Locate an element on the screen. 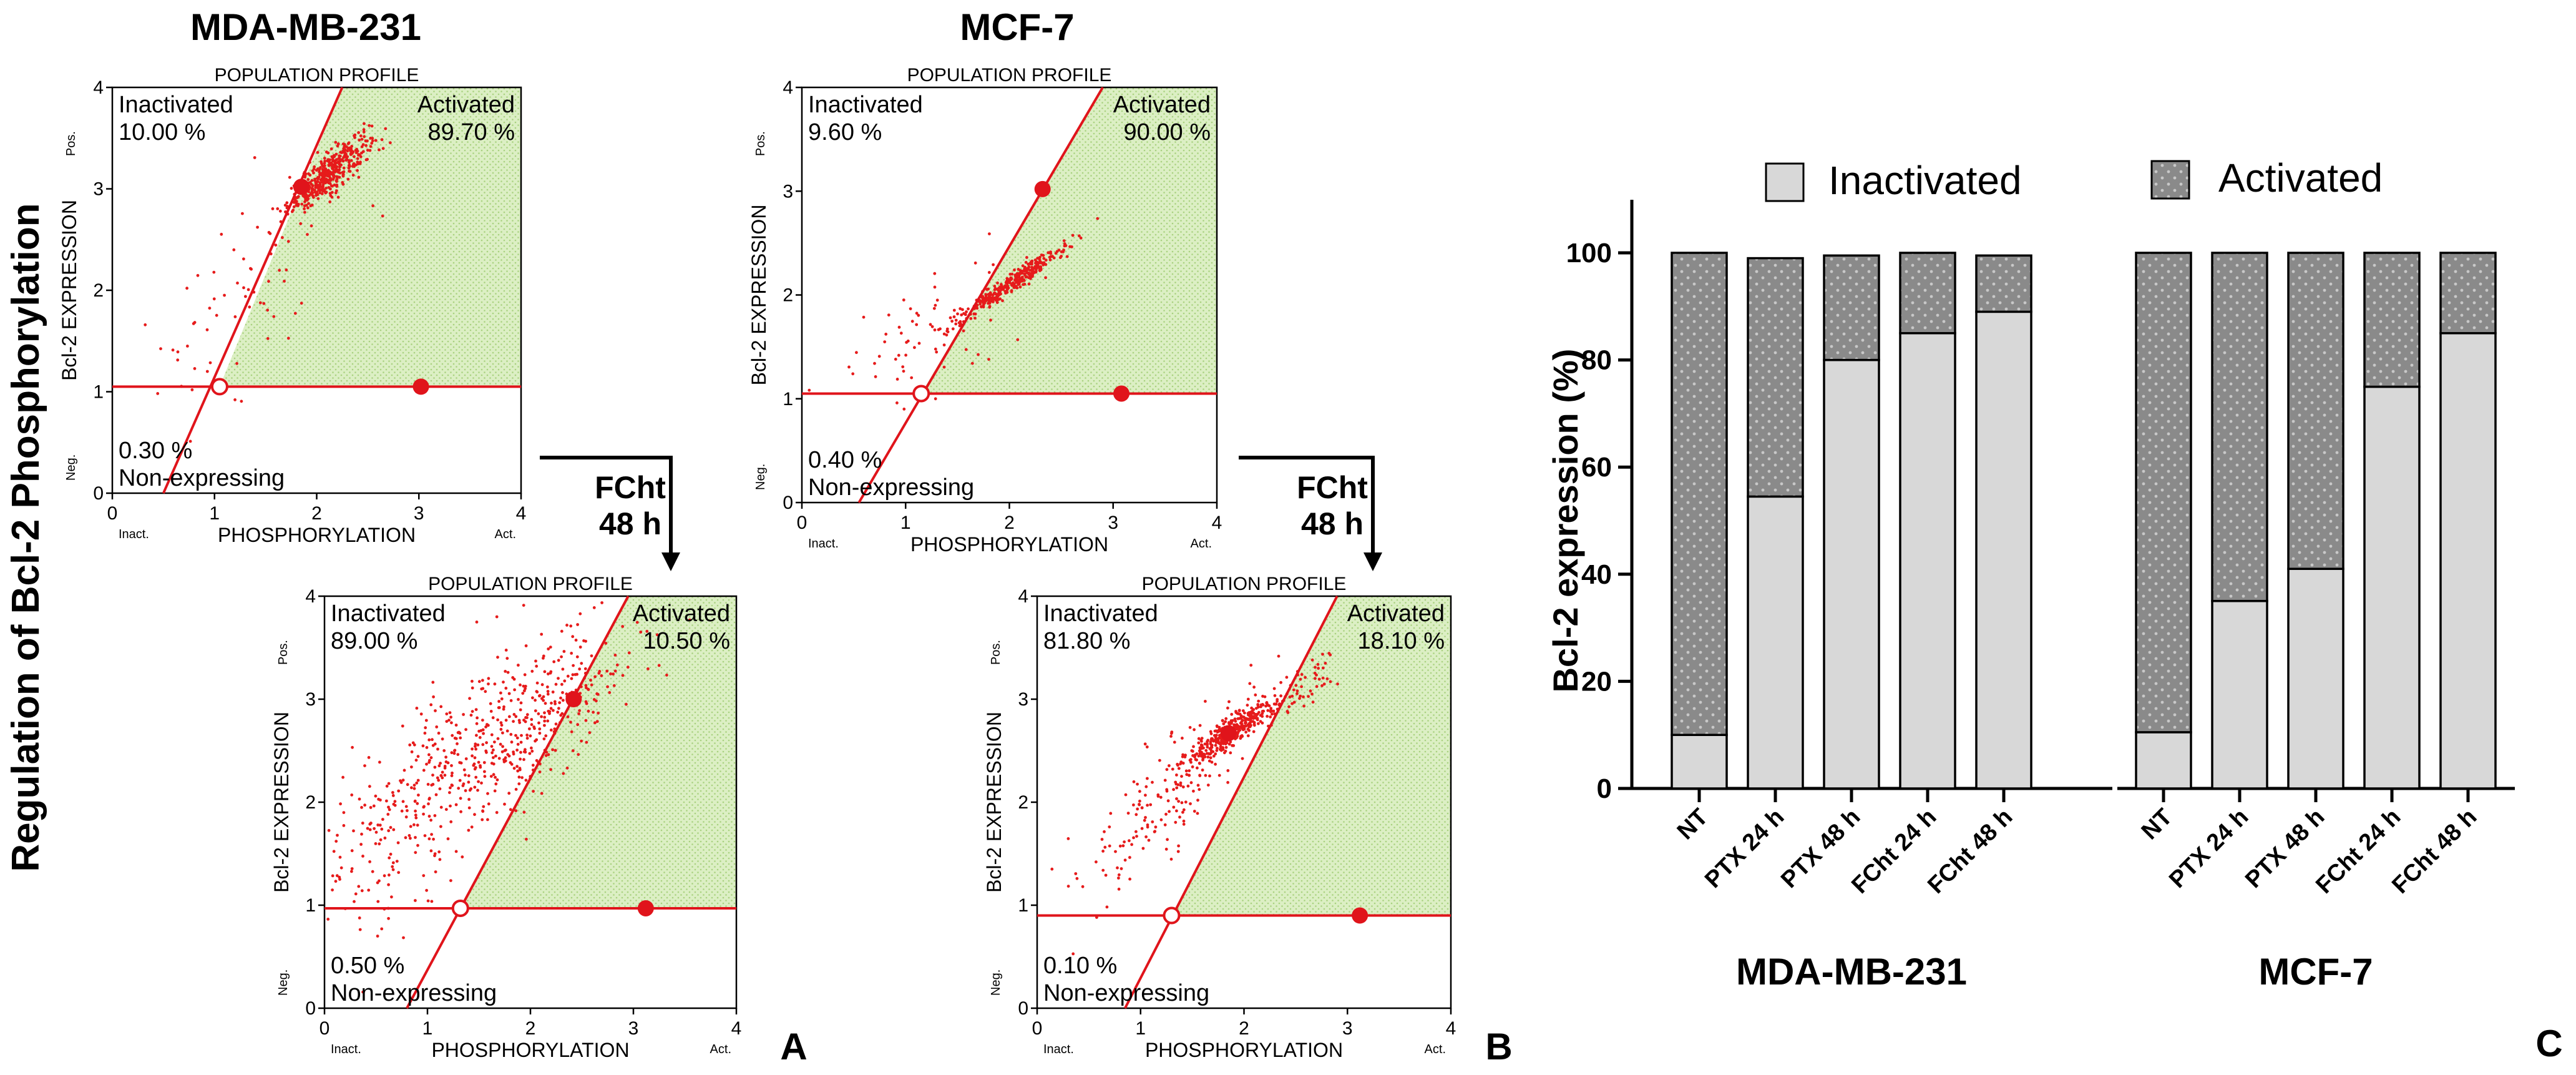  x-tick-label: 1 is located at coordinates (427, 1028).